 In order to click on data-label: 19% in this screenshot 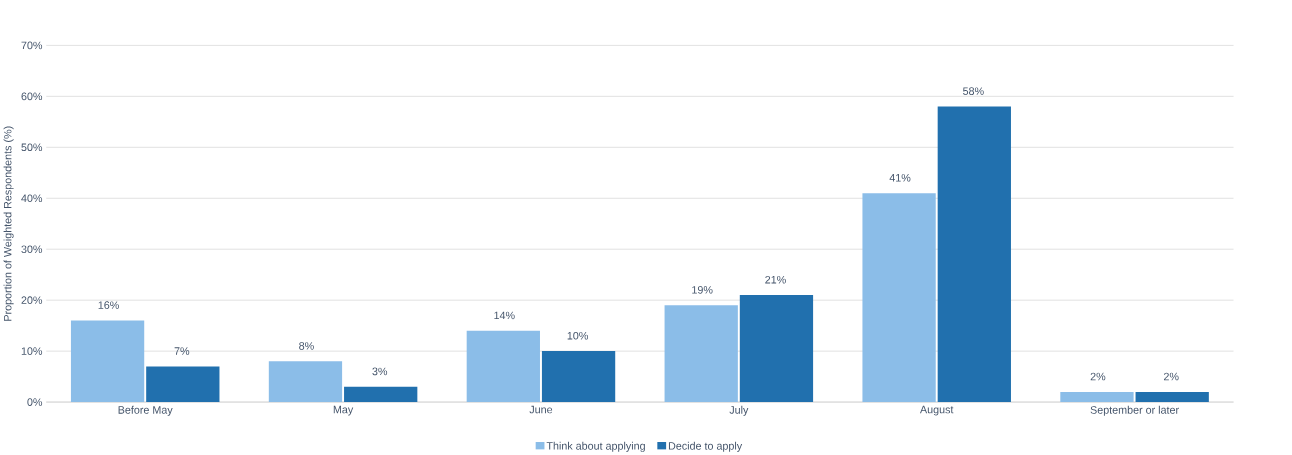, I will do `click(702, 289)`.